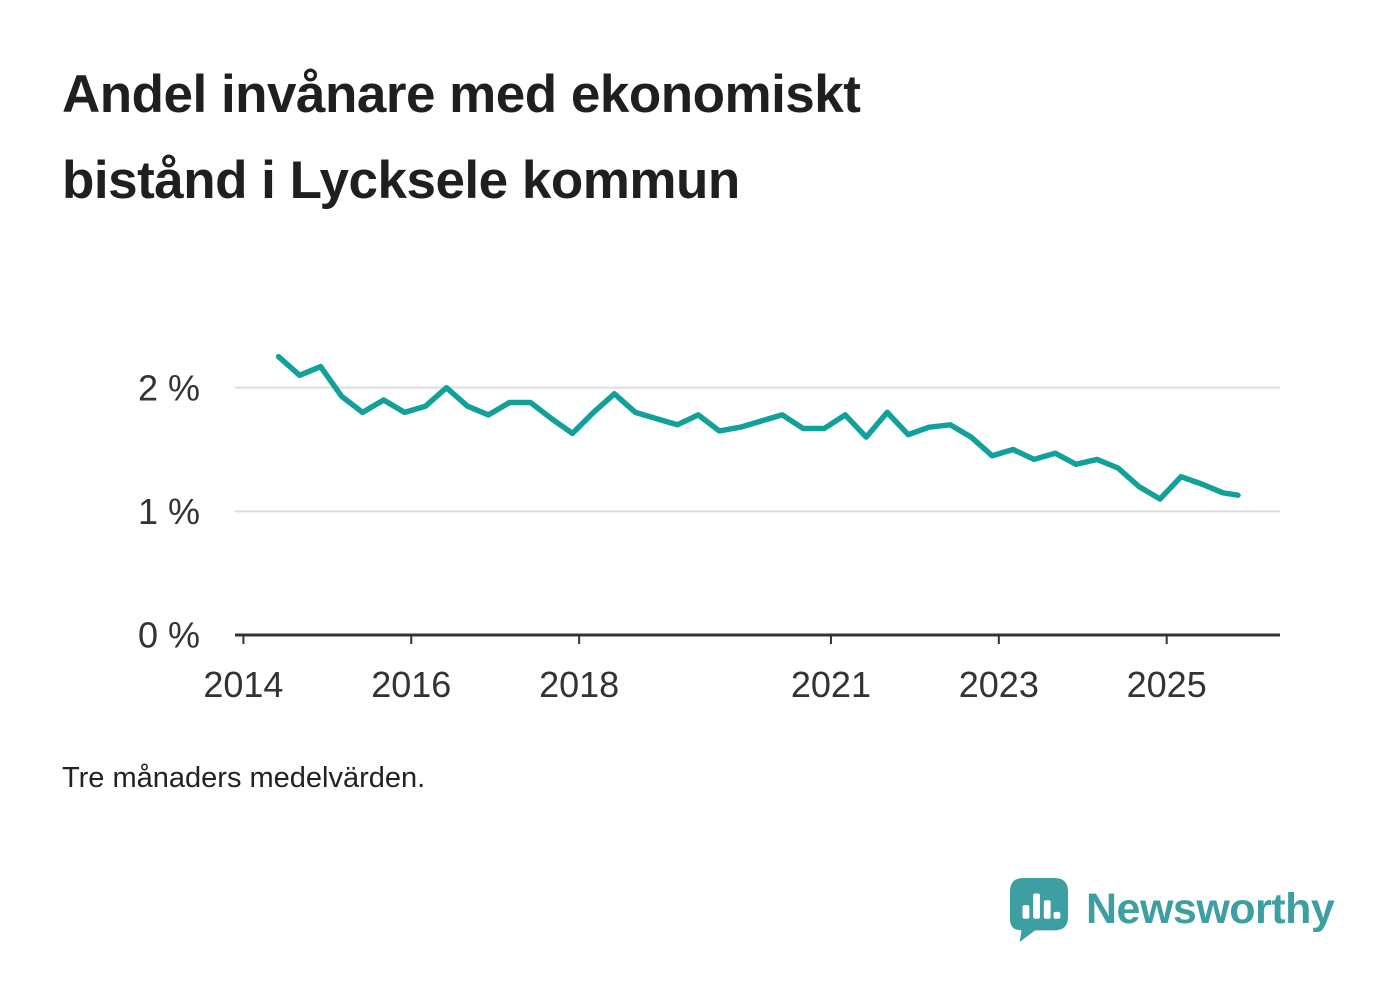  What do you see at coordinates (169, 387) in the screenshot?
I see `y-axis-tick-label: 2 %` at bounding box center [169, 387].